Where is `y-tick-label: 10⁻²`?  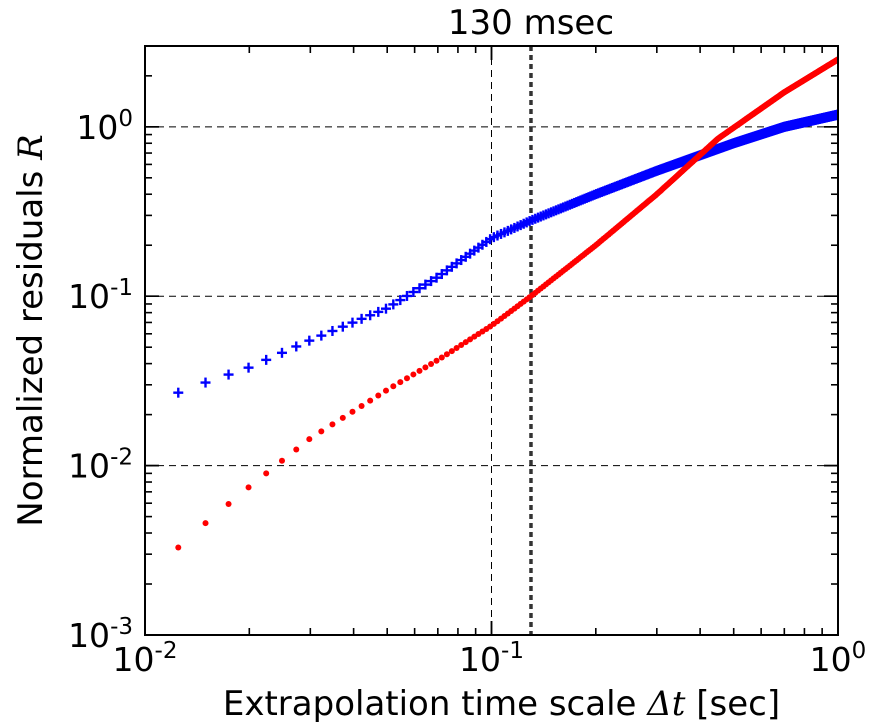 y-tick-label: 10⁻² is located at coordinates (100, 465).